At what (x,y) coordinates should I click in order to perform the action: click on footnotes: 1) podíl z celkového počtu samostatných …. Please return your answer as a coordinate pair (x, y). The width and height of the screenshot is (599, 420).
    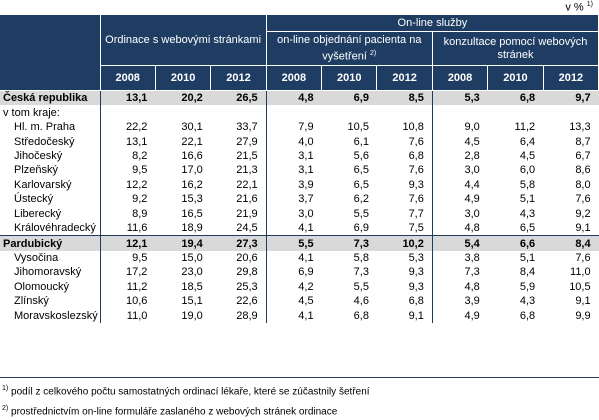
    Looking at the image, I should click on (299, 398).